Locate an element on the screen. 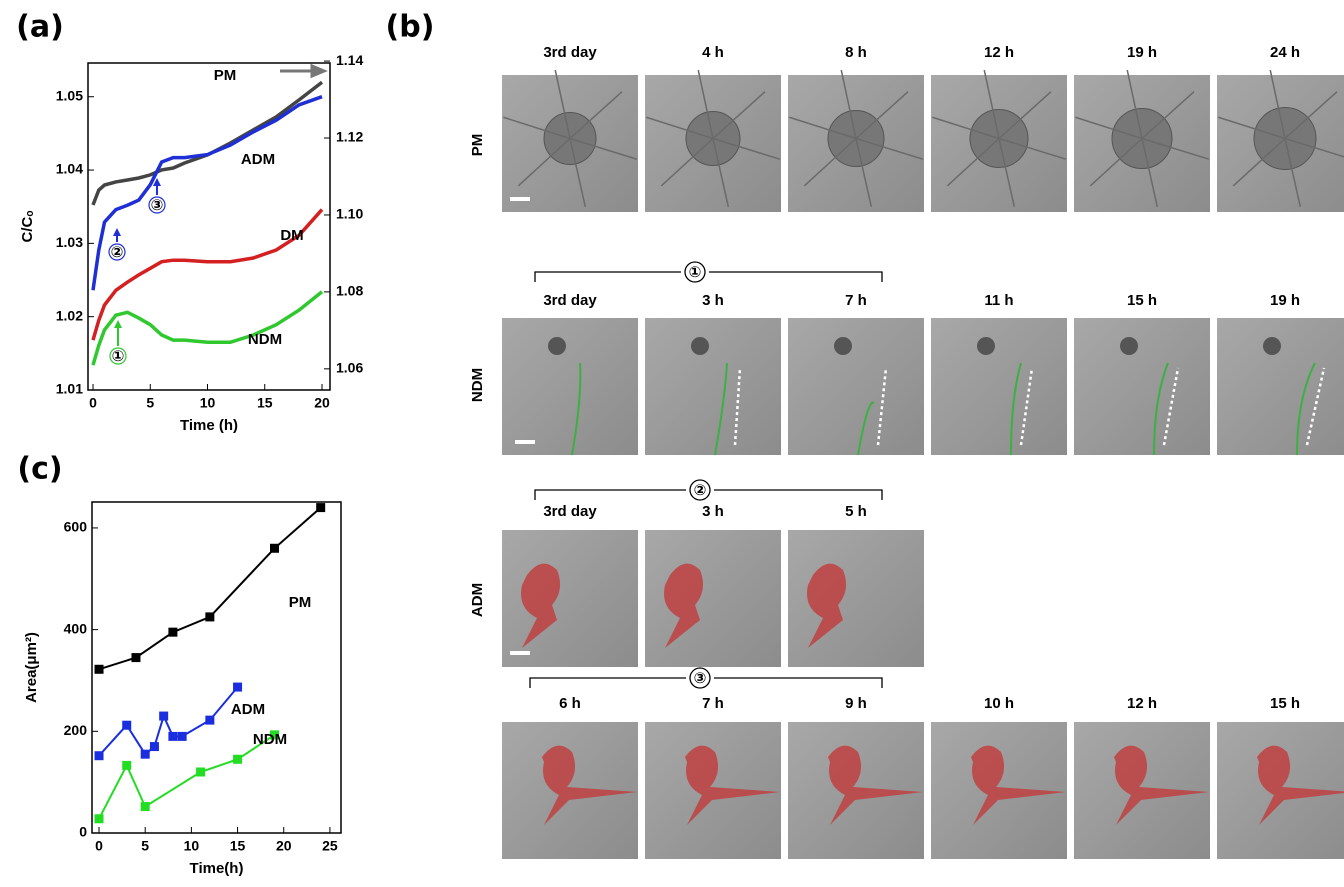  time-label: 7 h is located at coordinates (856, 300).